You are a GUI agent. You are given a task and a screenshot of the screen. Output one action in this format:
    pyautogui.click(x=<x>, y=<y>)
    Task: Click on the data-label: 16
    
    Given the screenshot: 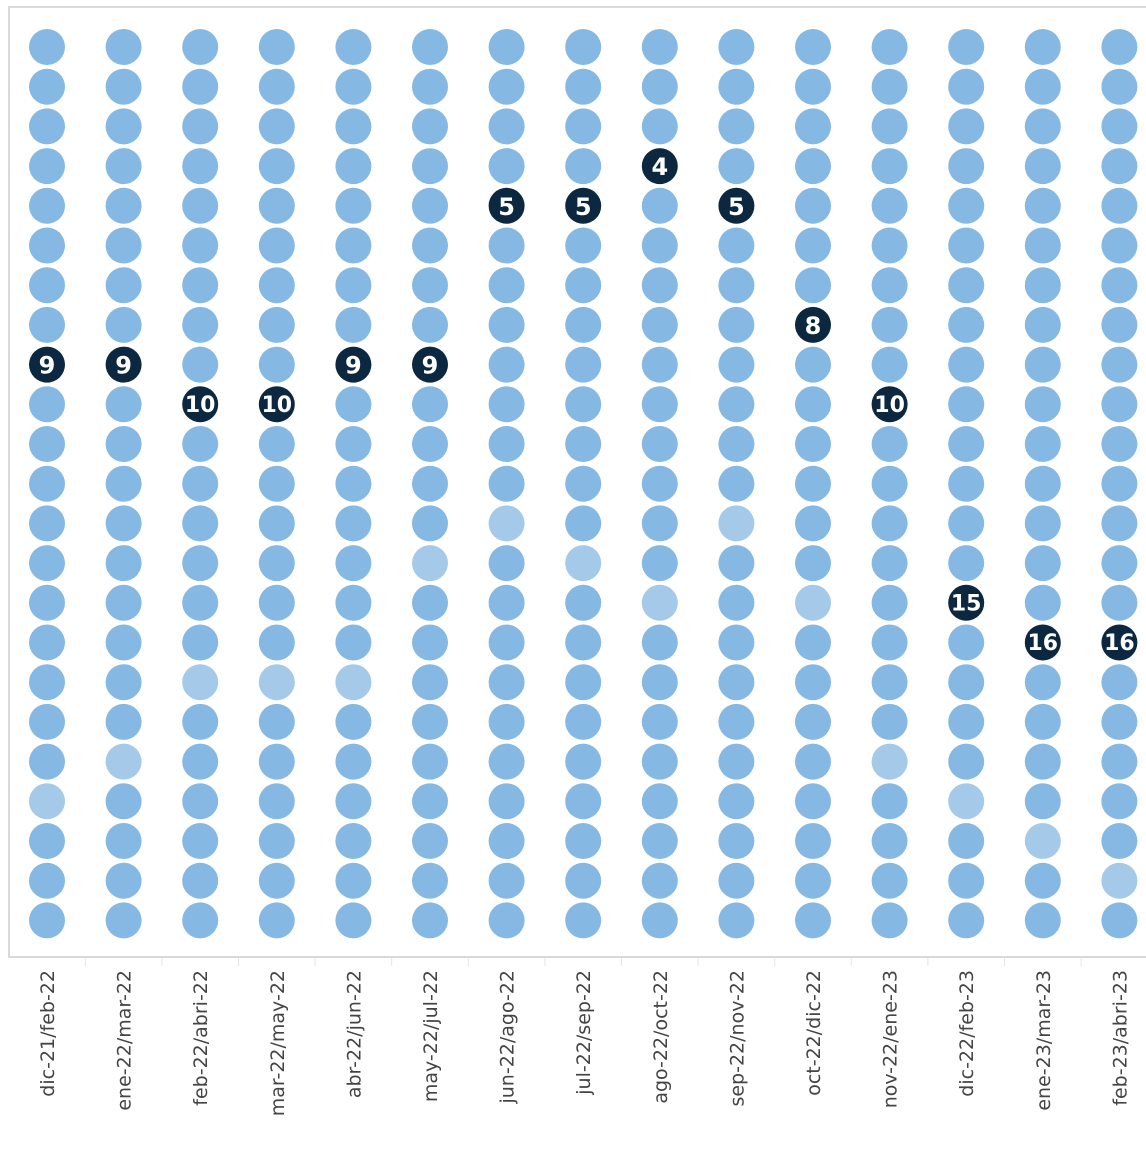 What is the action you would take?
    pyautogui.click(x=1119, y=643)
    